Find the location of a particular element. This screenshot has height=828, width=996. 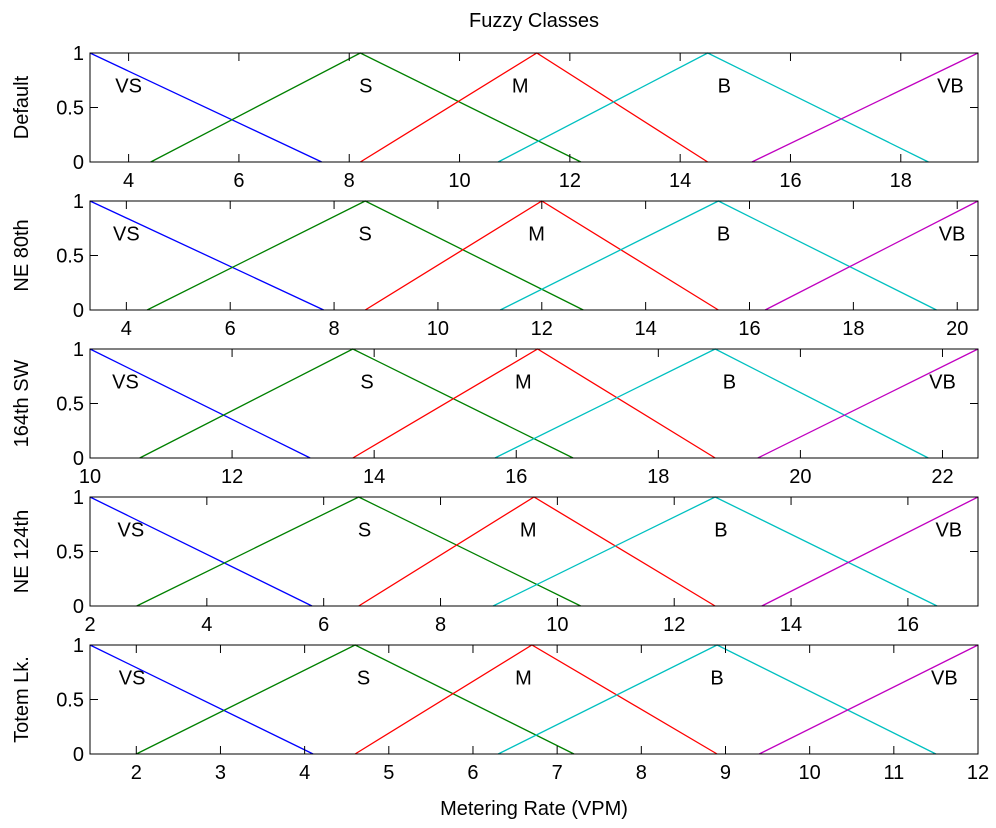

y-axis-label: NE 80th is located at coordinates (22, 255).